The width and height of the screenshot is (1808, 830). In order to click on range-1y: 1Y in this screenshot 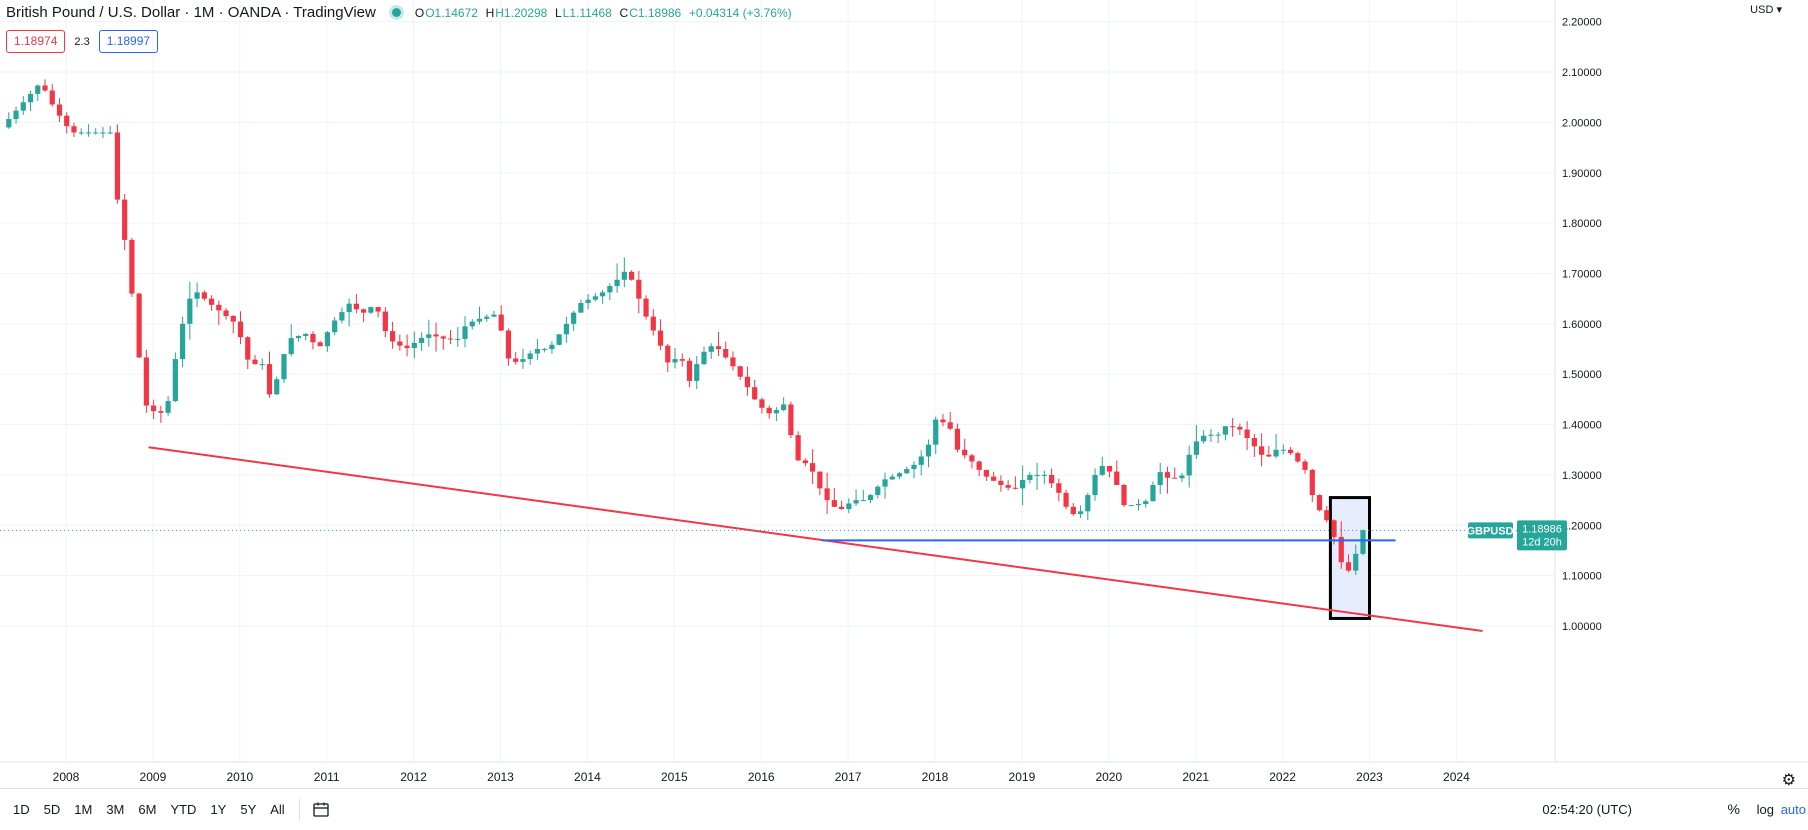, I will do `click(218, 809)`.